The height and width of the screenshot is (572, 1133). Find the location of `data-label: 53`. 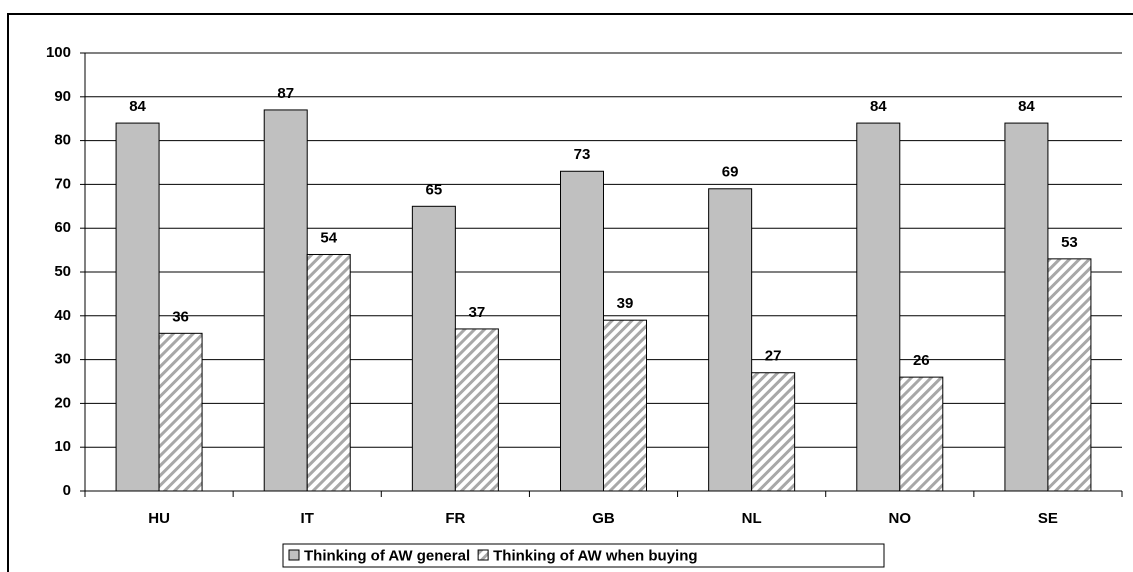

data-label: 53 is located at coordinates (1069, 242).